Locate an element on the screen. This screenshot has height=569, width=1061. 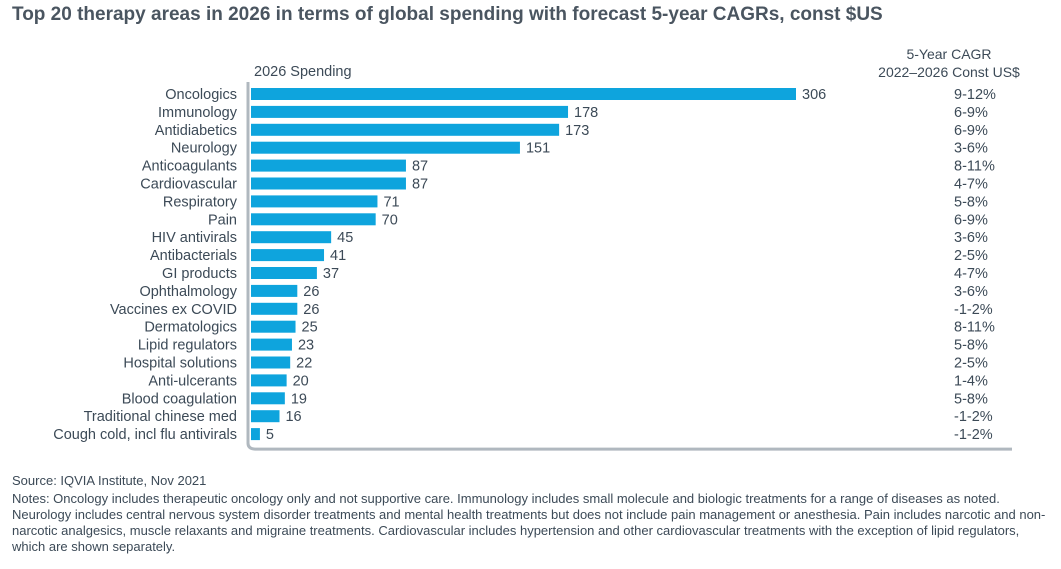
data-label: 22 is located at coordinates (304, 364).